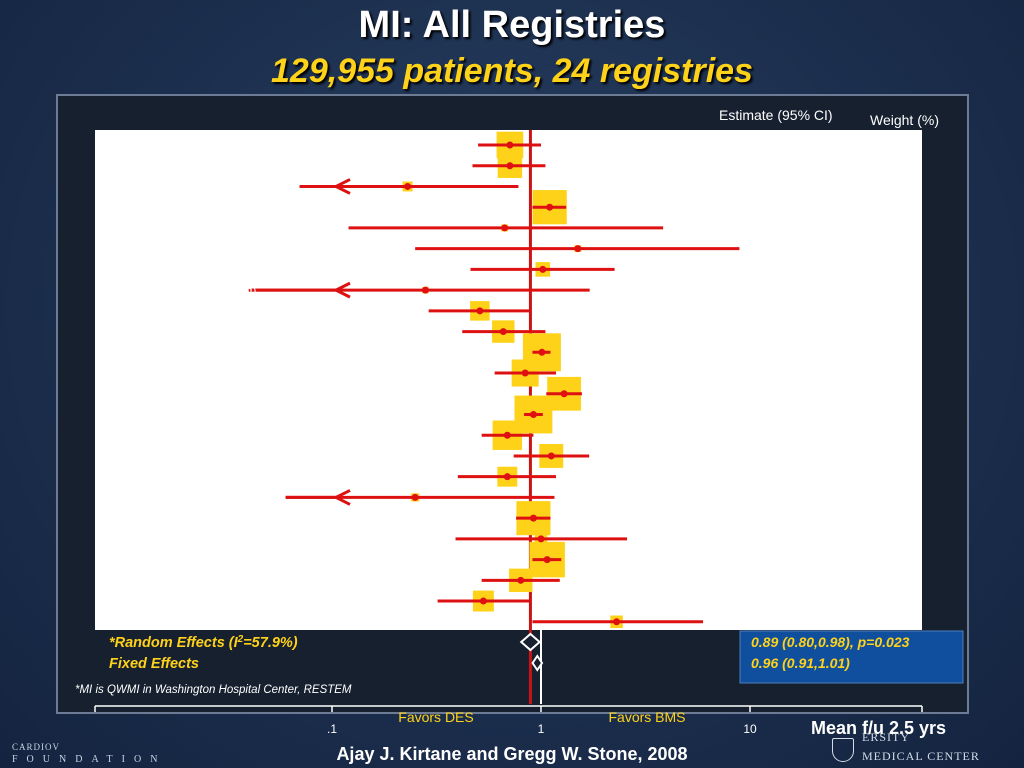 The height and width of the screenshot is (768, 1024). Describe the element at coordinates (89, 759) in the screenshot. I see `foundation-logo-line2: FOUNDATION` at that location.